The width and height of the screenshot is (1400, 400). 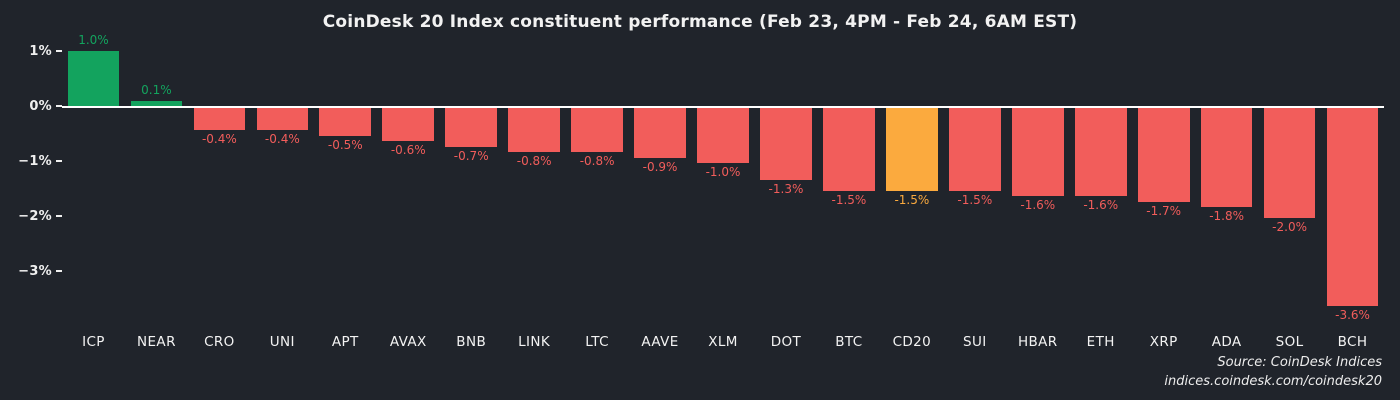 What do you see at coordinates (723, 107) in the screenshot?
I see `zero-axis-line` at bounding box center [723, 107].